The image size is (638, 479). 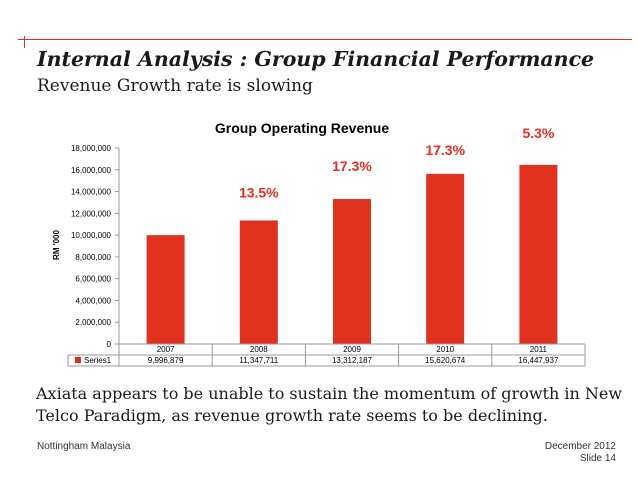 What do you see at coordinates (24, 42) in the screenshot?
I see `title-accent-tick` at bounding box center [24, 42].